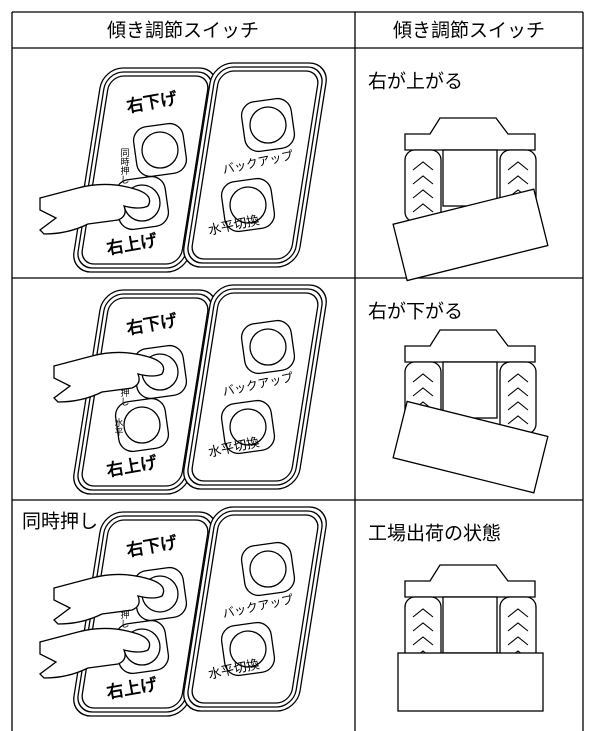 Image resolution: width=595 pixels, height=731 pixels. What do you see at coordinates (434, 534) in the screenshot?
I see `result-text: 工場出荷の状態` at bounding box center [434, 534].